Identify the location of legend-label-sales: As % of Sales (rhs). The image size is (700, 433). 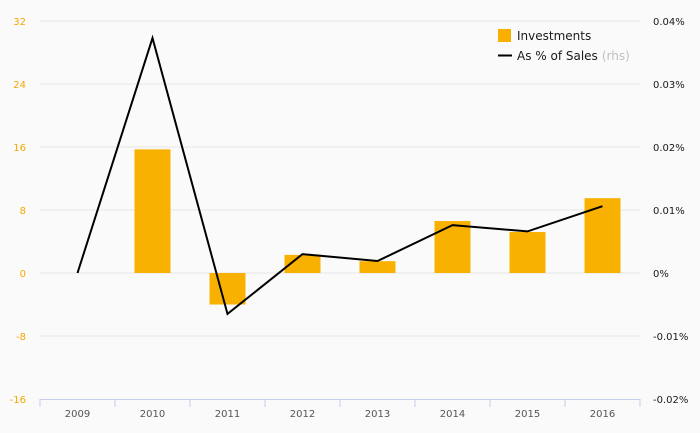
(573, 56).